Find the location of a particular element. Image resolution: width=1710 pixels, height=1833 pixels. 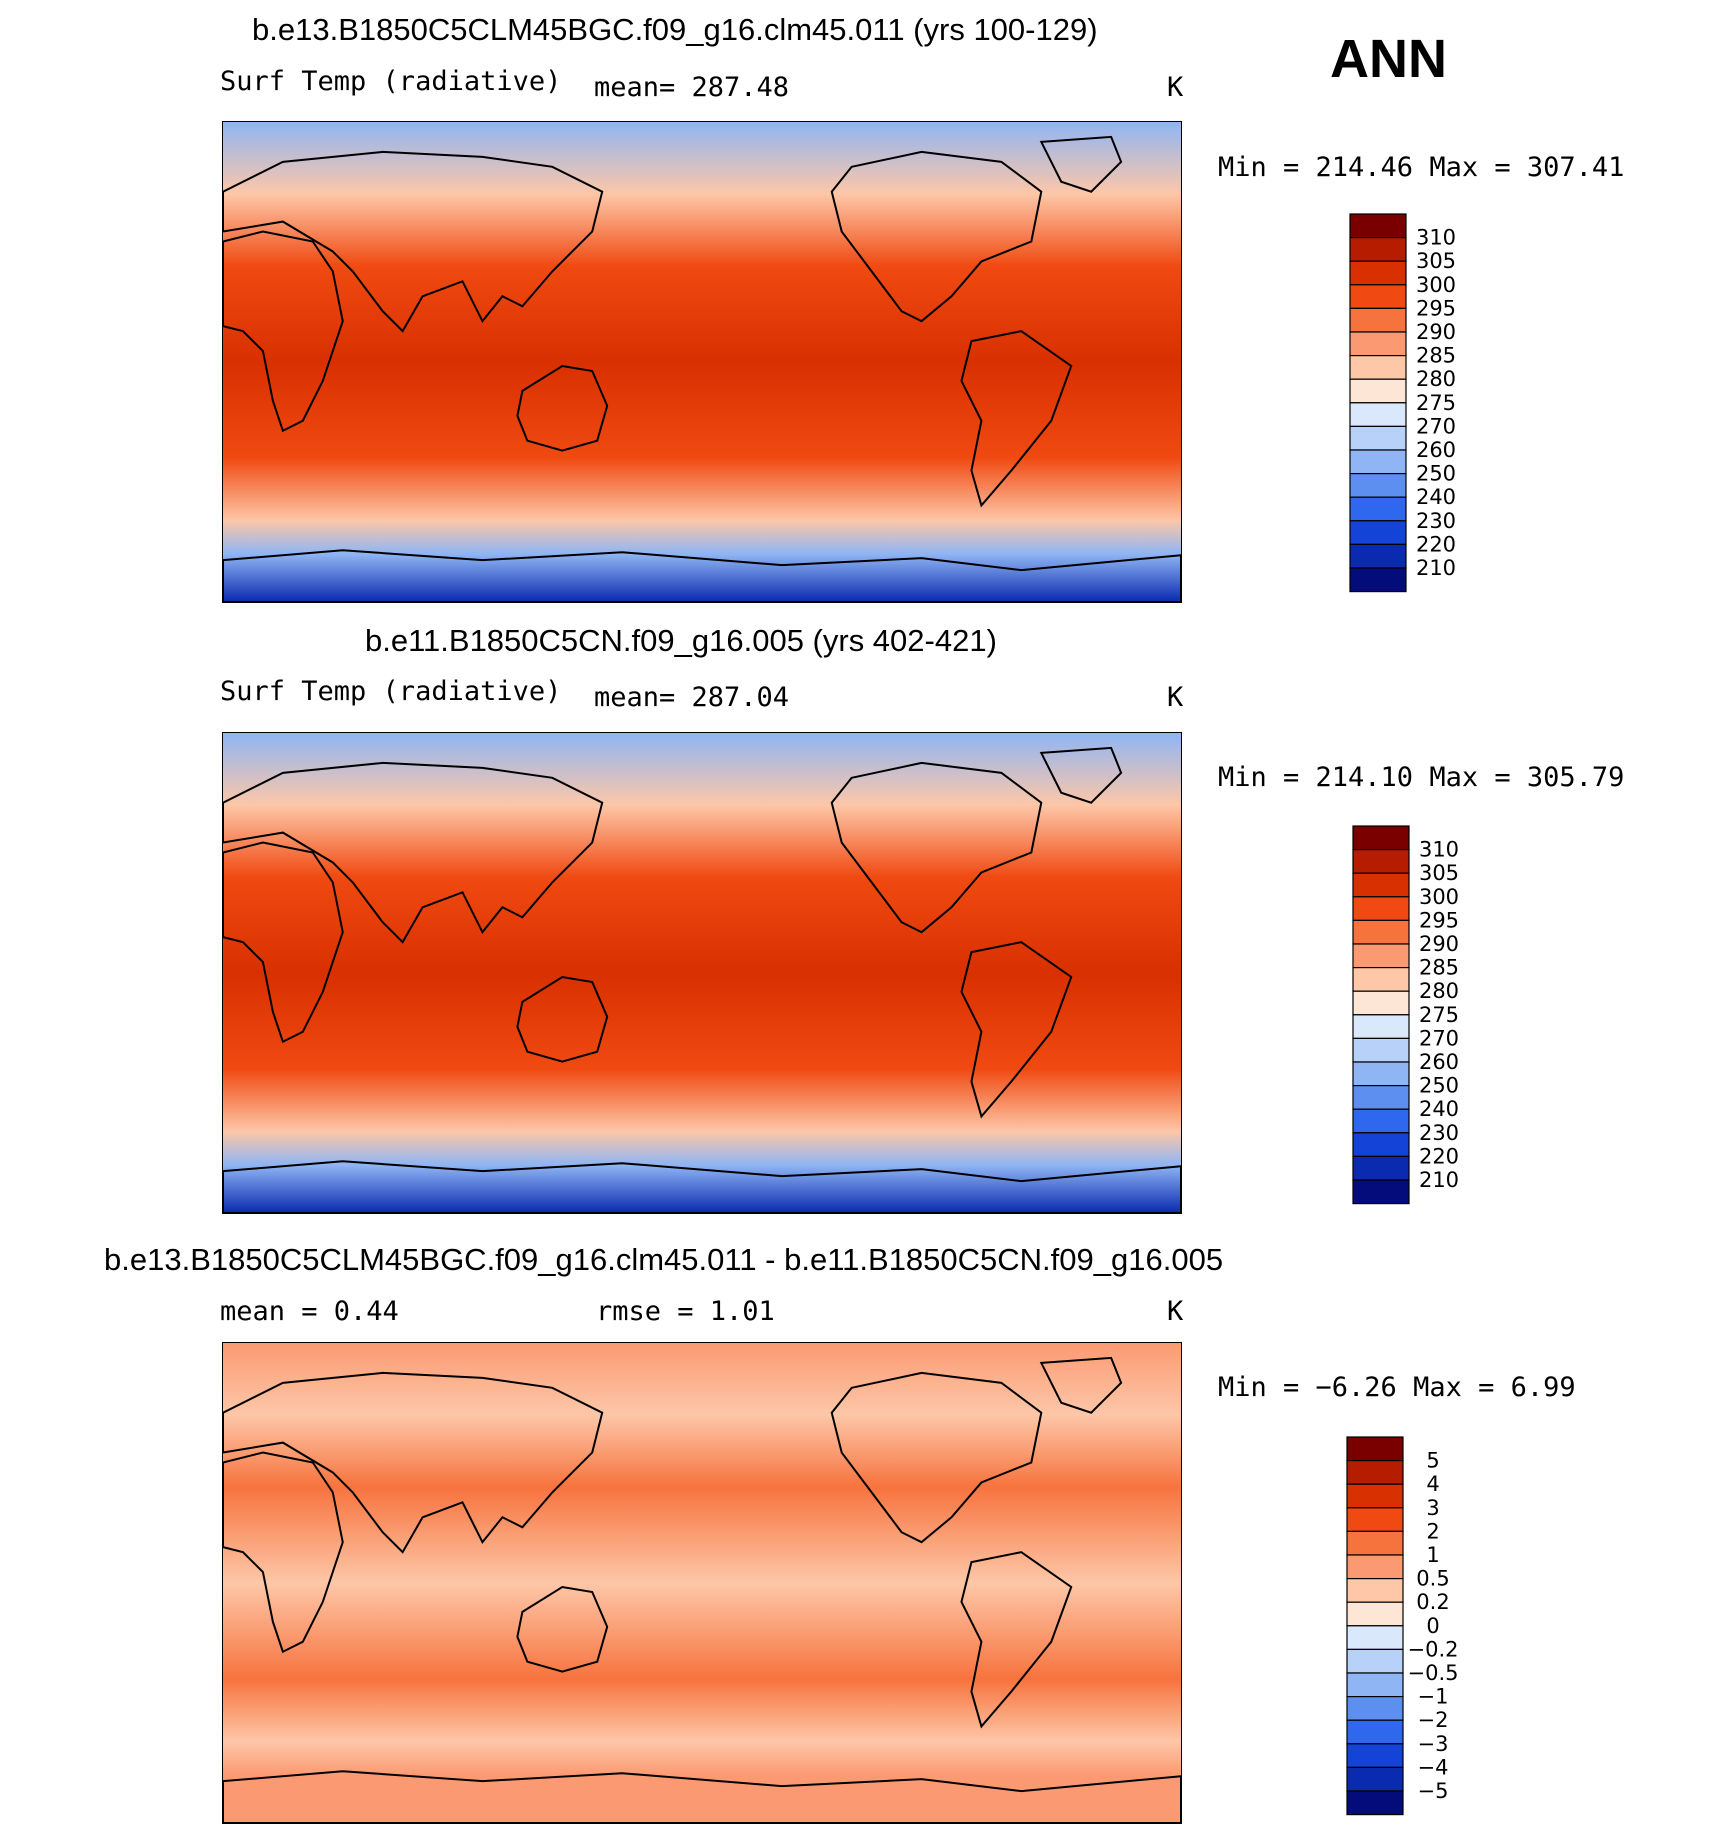

colorbar-tick-label: −0.2 is located at coordinates (1433, 1649).